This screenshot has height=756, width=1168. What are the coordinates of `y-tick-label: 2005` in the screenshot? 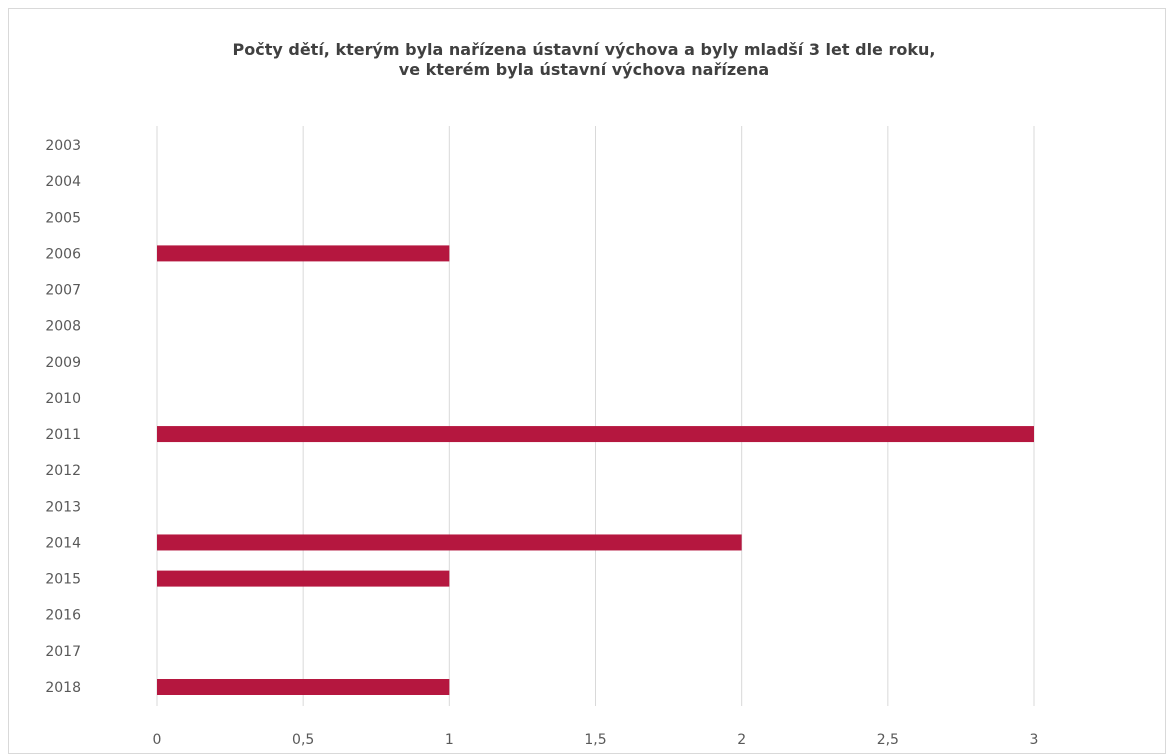 It's located at (63, 218).